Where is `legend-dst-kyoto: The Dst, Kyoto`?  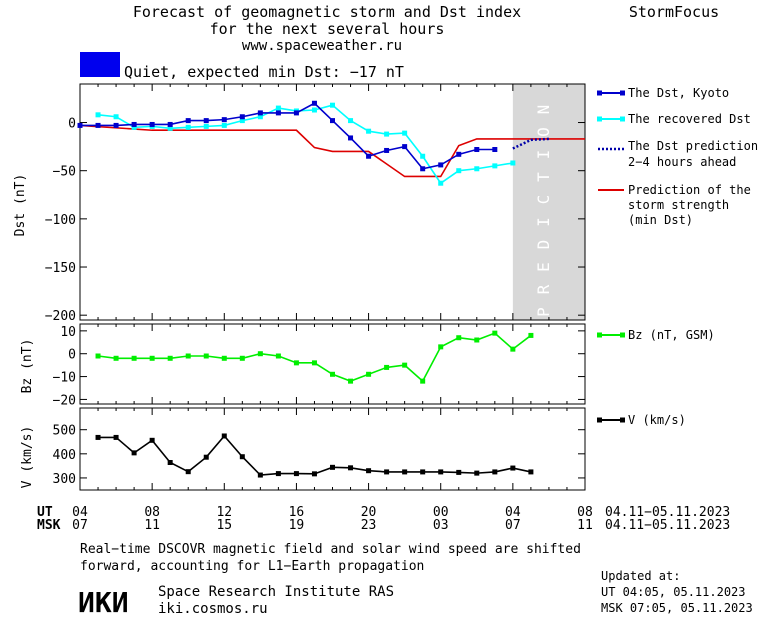 legend-dst-kyoto: The Dst, Kyoto is located at coordinates (678, 93).